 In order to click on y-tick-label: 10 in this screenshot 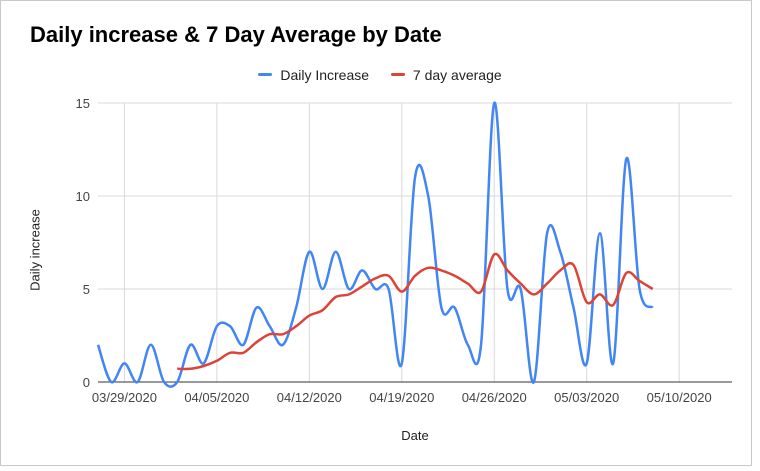, I will do `click(83, 196)`.